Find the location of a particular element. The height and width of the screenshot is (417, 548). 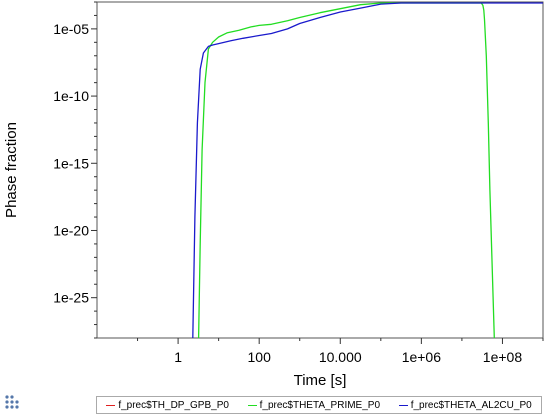

y-tick-label: 1e-10 is located at coordinates (71, 96).